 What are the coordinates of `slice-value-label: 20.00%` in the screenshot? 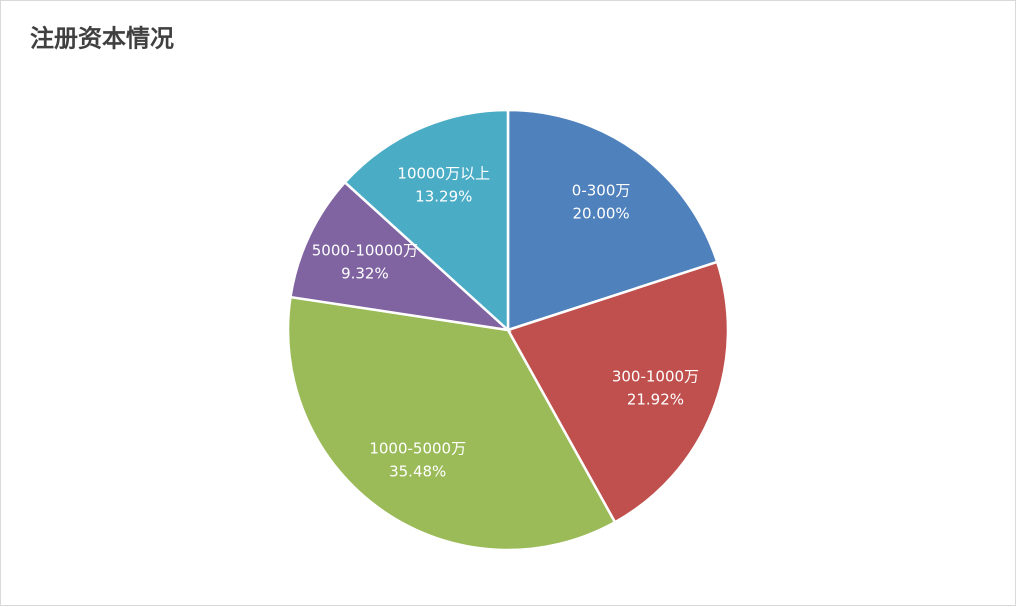 It's located at (600, 213).